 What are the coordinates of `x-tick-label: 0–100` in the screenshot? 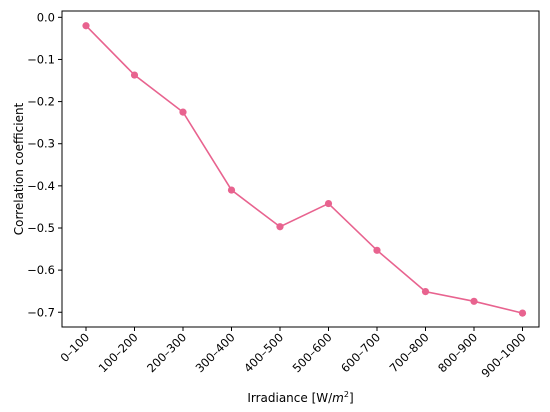 It's located at (74, 347).